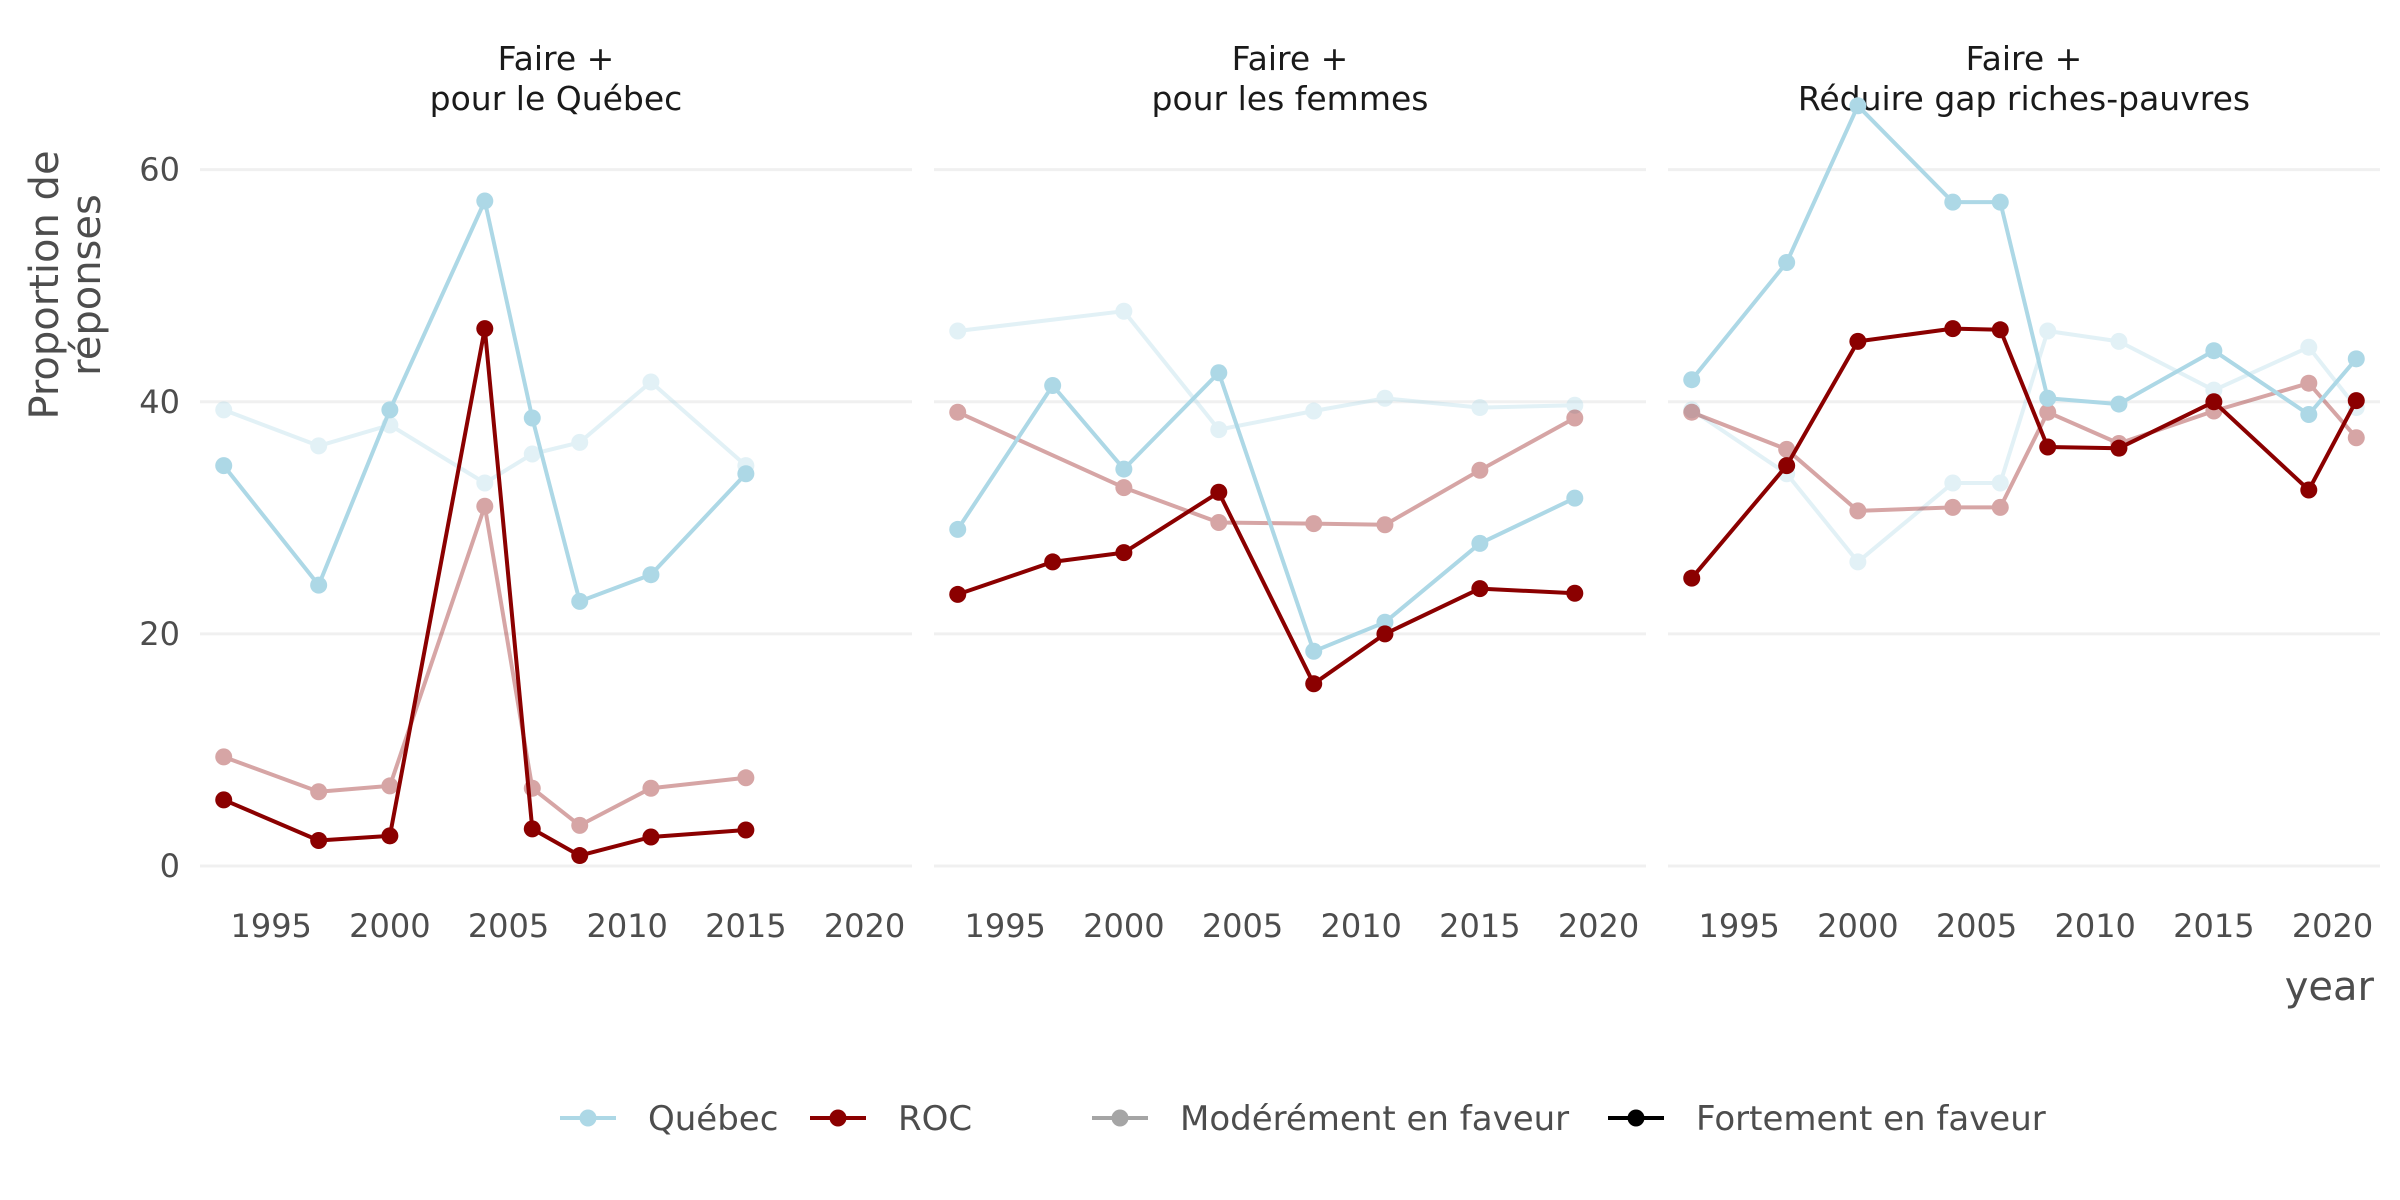 The width and height of the screenshot is (2400, 1200). Describe the element at coordinates (2330, 987) in the screenshot. I see `x-axis-title: year` at that location.